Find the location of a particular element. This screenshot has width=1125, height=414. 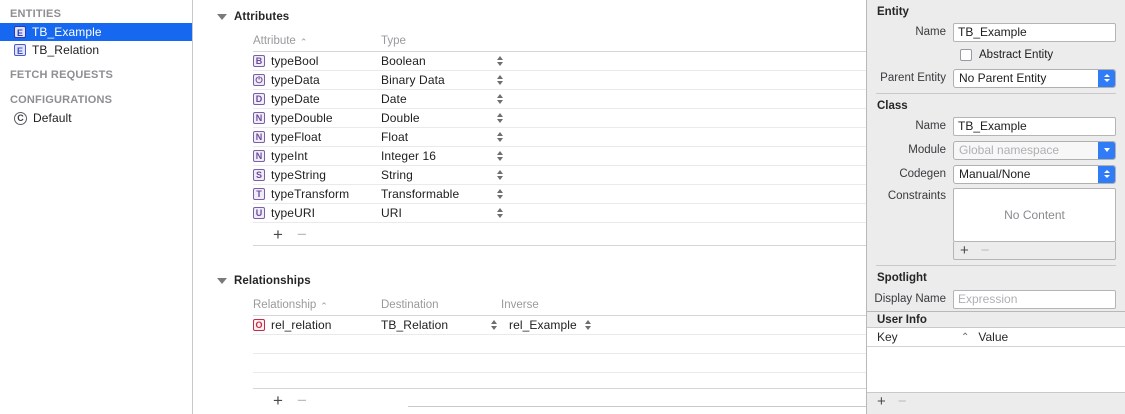

relationship-destination-stepper is located at coordinates (493, 325).